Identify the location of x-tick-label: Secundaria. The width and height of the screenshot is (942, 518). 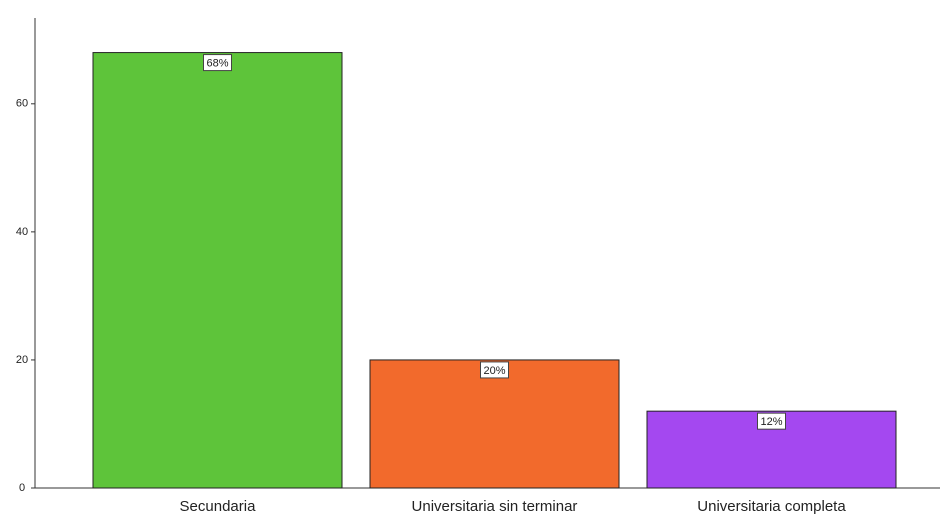
(218, 506).